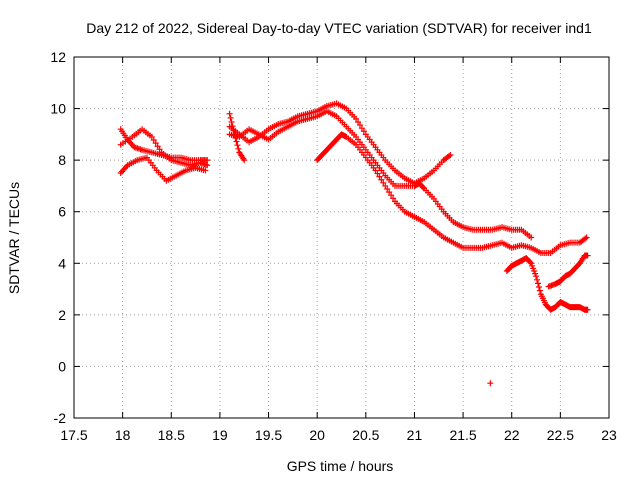 The height and width of the screenshot is (480, 640). I want to click on x-tick-label: 22, so click(512, 435).